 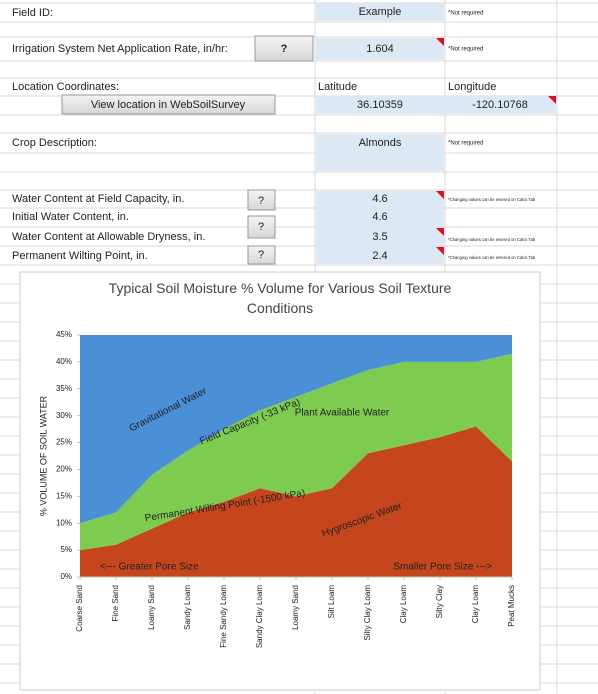 What do you see at coordinates (66, 576) in the screenshot?
I see `y-tick-label: 0%` at bounding box center [66, 576].